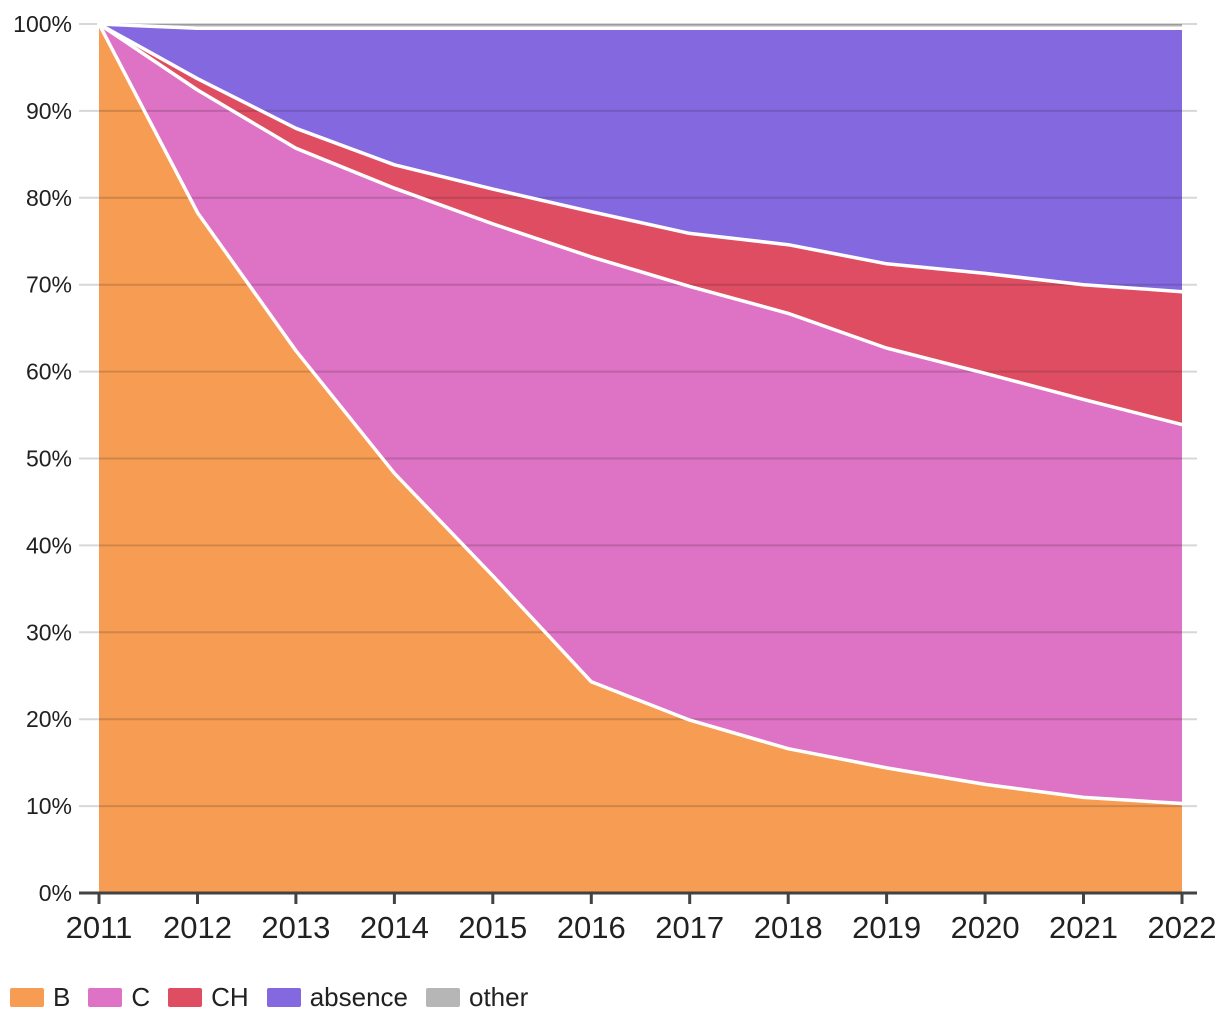  I want to click on y-axis-label-90%: 90%, so click(49, 111).